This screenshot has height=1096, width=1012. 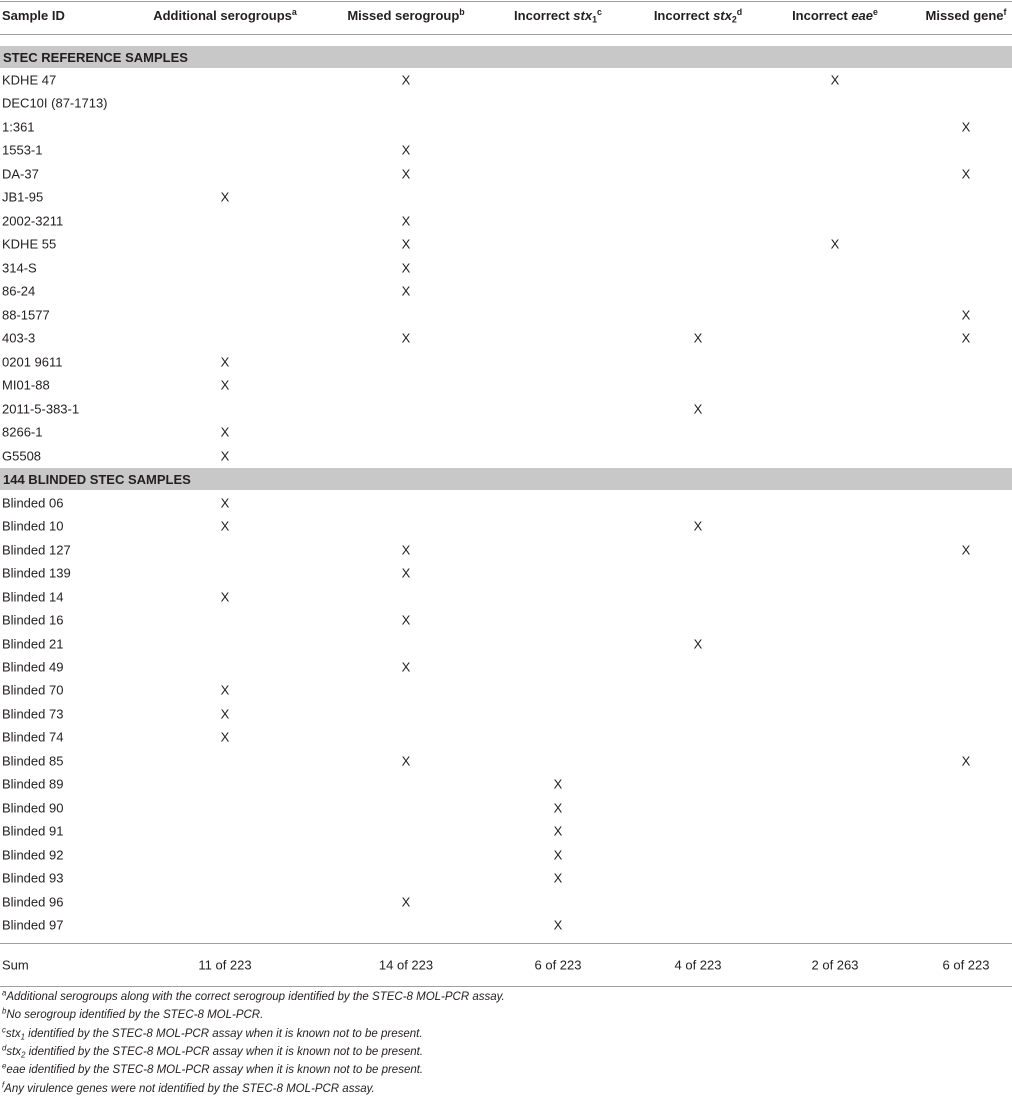 I want to click on sample-id: Blinded 70, so click(x=33, y=690).